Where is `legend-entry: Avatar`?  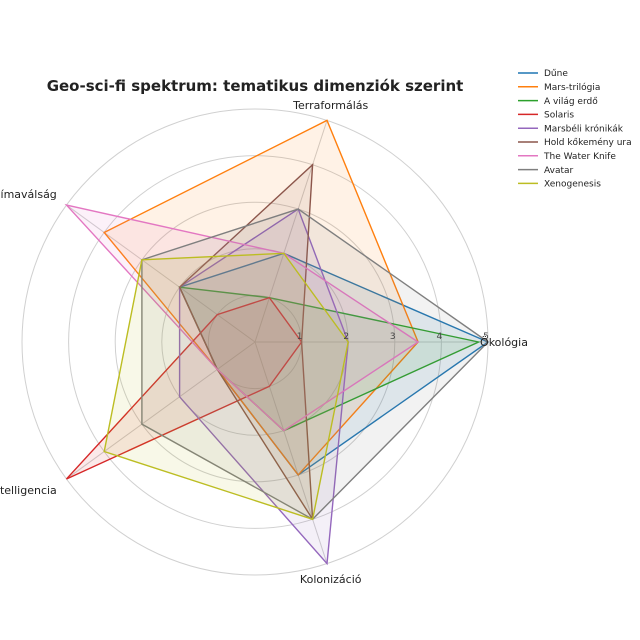
legend-entry: Avatar is located at coordinates (559, 171).